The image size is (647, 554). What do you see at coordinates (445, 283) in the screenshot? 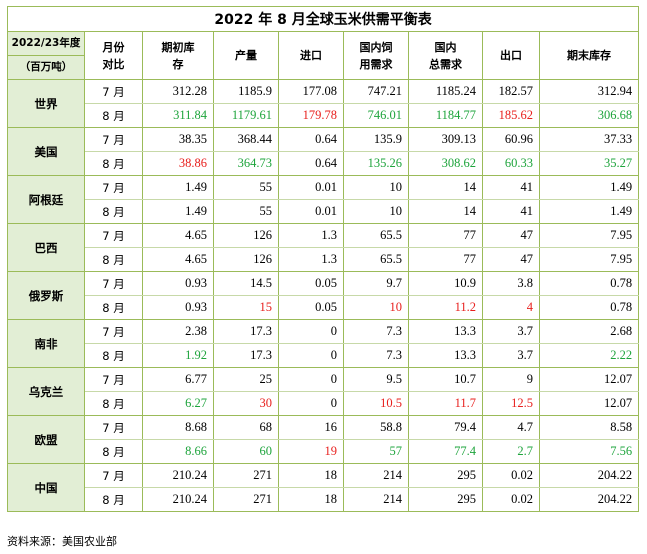
I see `value-cell: 10.9` at bounding box center [445, 283].